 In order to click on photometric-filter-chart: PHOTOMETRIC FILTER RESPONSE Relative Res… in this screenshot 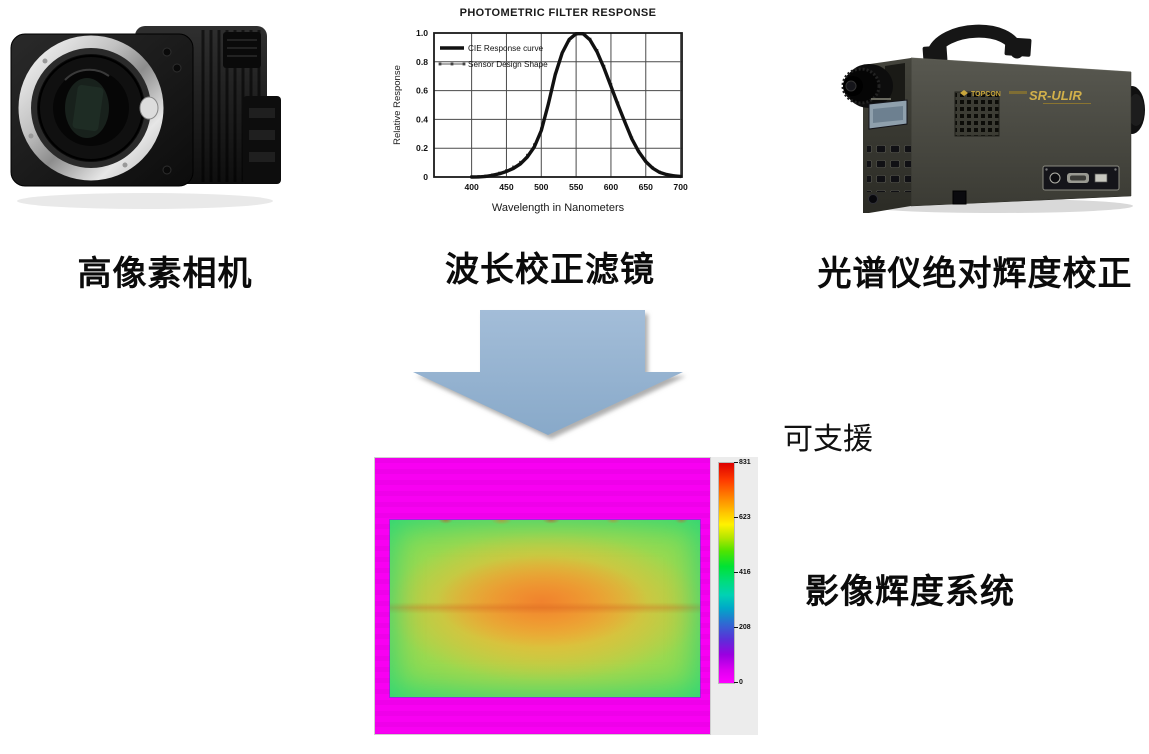, I will do `click(544, 114)`.